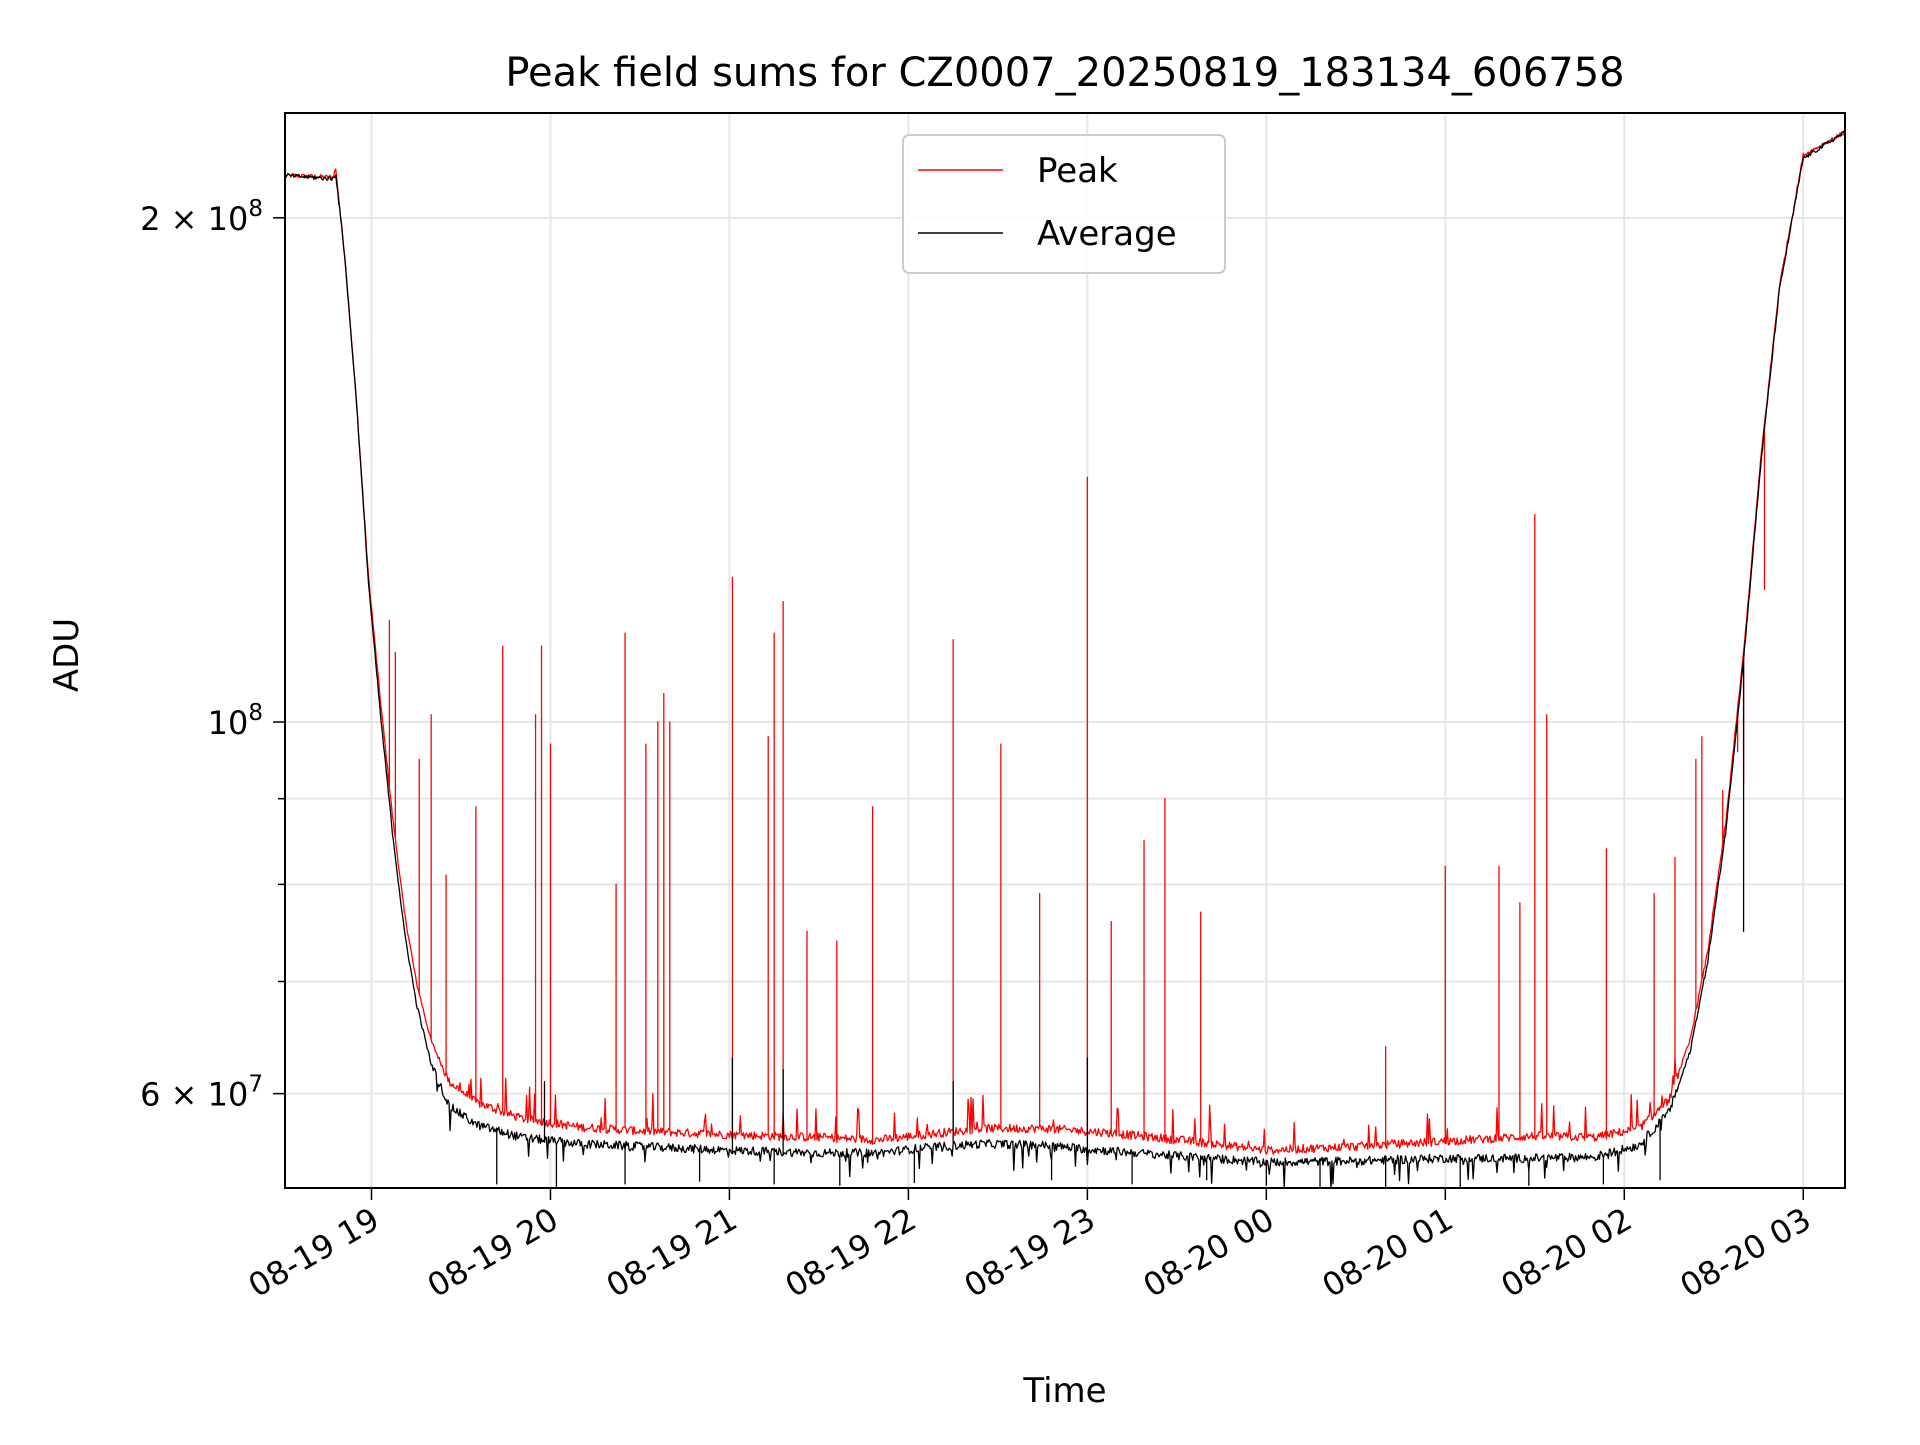 The height and width of the screenshot is (1445, 1920). I want to click on y-axis-label: ADU, so click(67, 655).